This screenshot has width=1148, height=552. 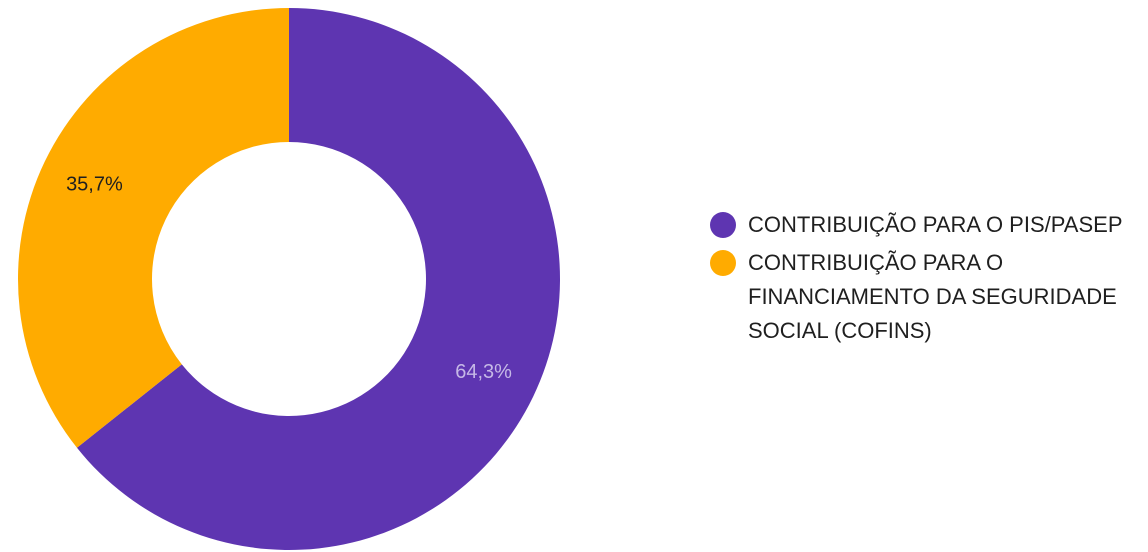 What do you see at coordinates (723, 263) in the screenshot?
I see `legend-swatch-cofins` at bounding box center [723, 263].